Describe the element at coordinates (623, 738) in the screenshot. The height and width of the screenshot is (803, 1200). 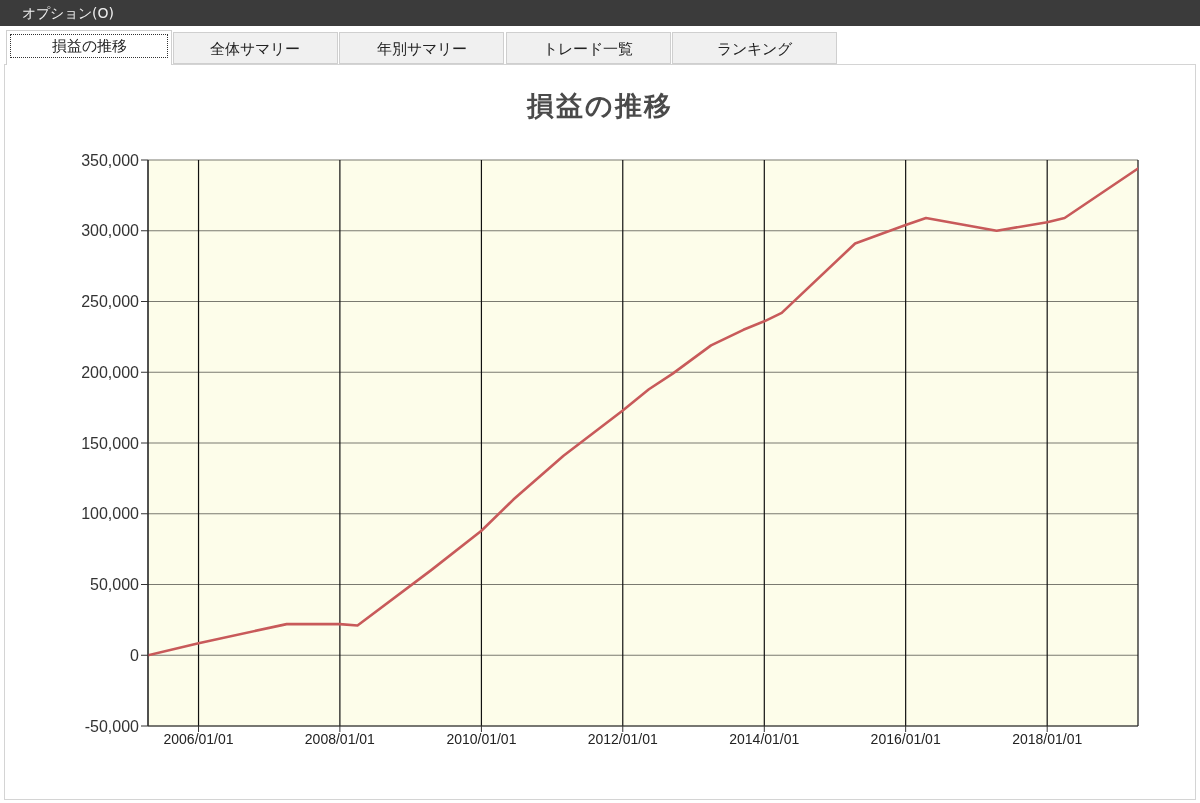
I see `x-tick-label: 2012/01/01` at that location.